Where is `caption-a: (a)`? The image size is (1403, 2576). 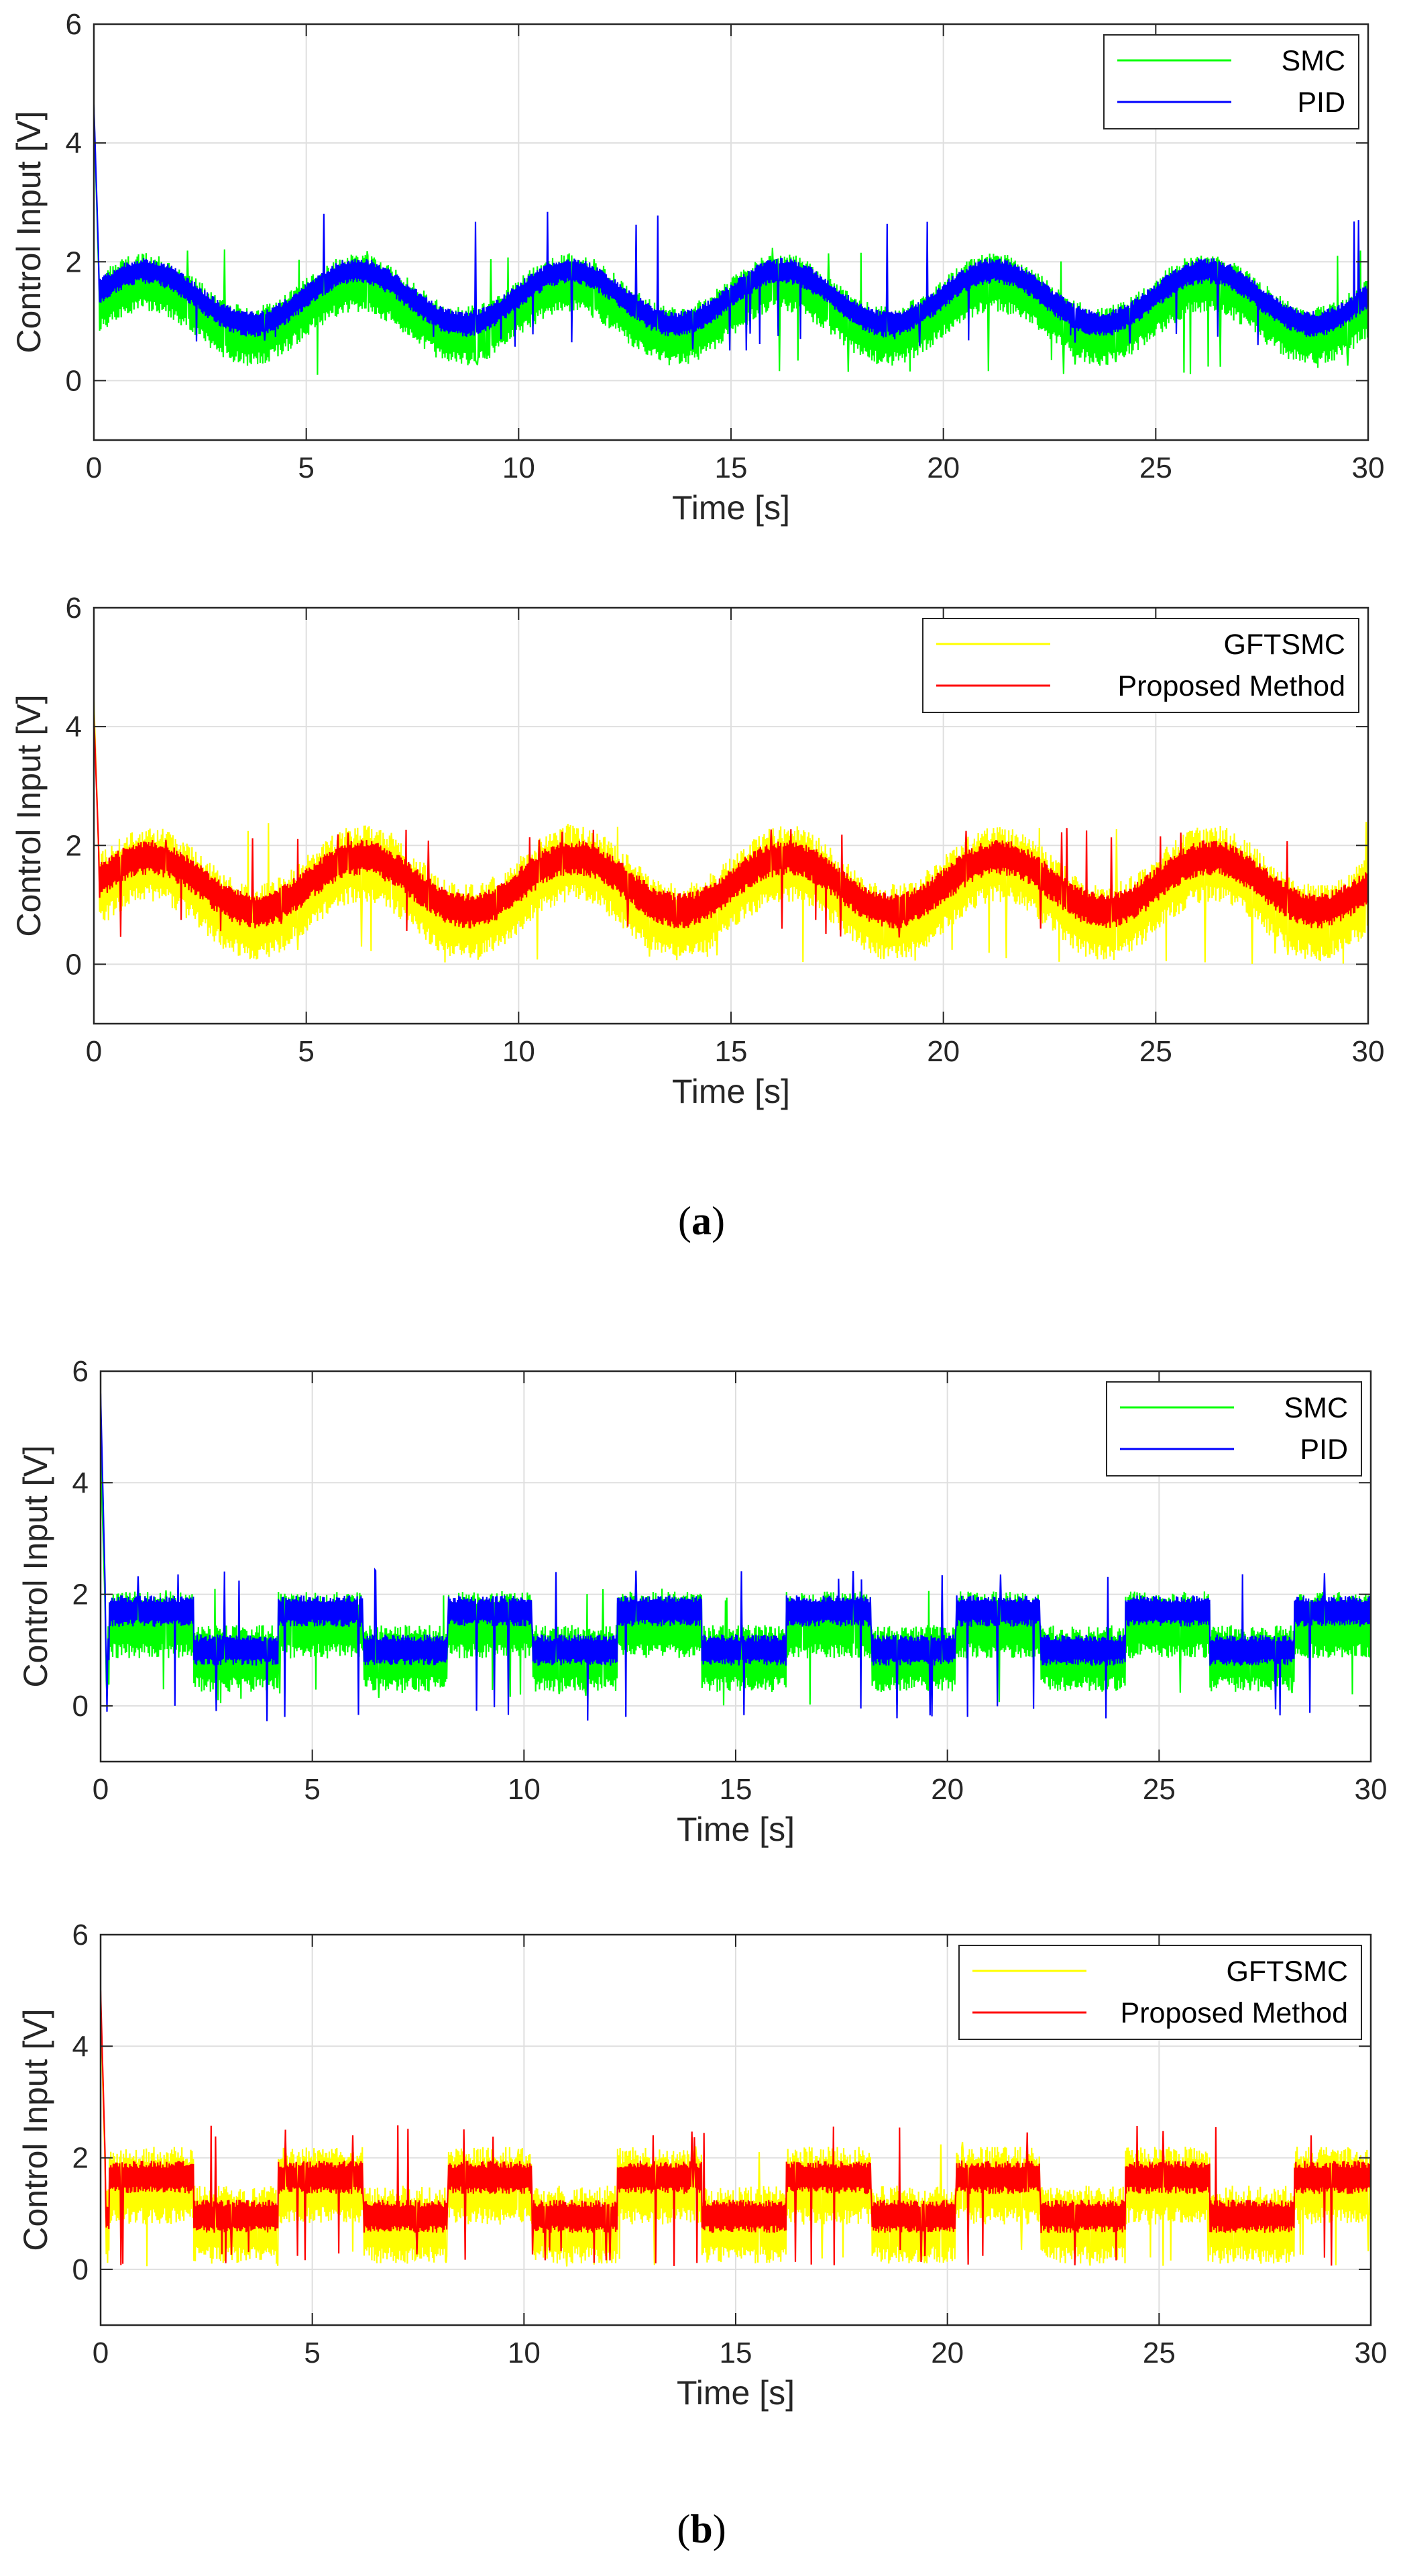 caption-a: (a) is located at coordinates (701, 1221).